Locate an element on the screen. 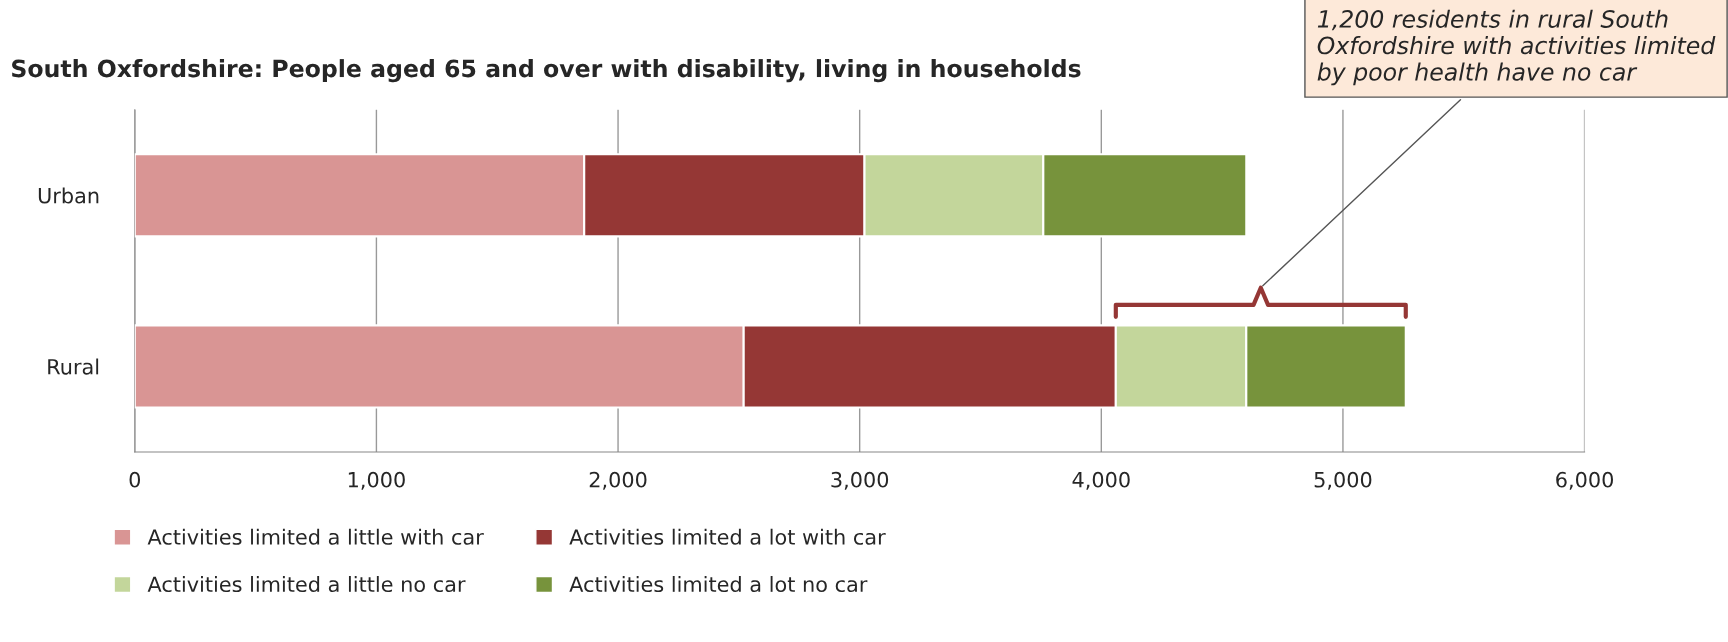 The width and height of the screenshot is (1728, 642). legend-label: Activities limited a little no car is located at coordinates (306, 584).